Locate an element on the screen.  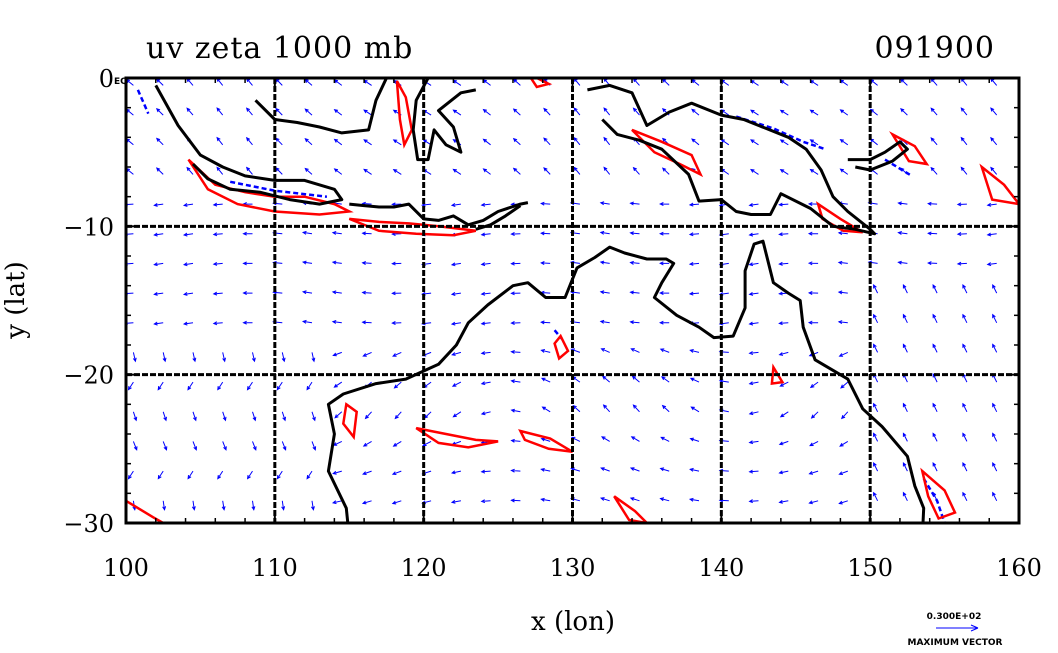
coastline-borneo is located at coordinates (321, 106).